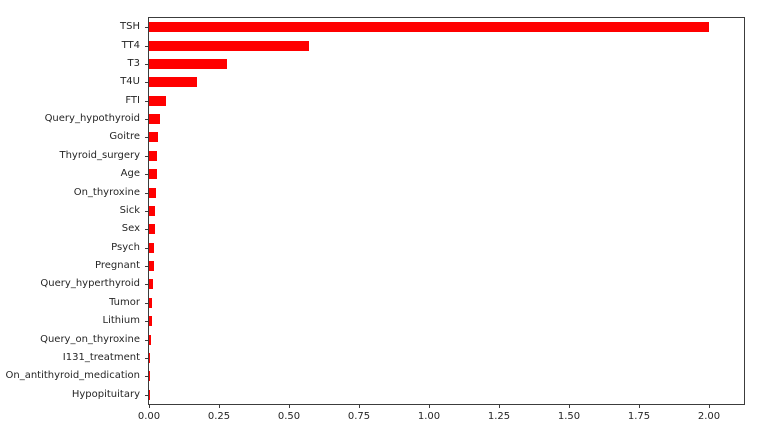 This screenshot has height=440, width=776. I want to click on bar-row: Query_hypothyroid, so click(394, 119).